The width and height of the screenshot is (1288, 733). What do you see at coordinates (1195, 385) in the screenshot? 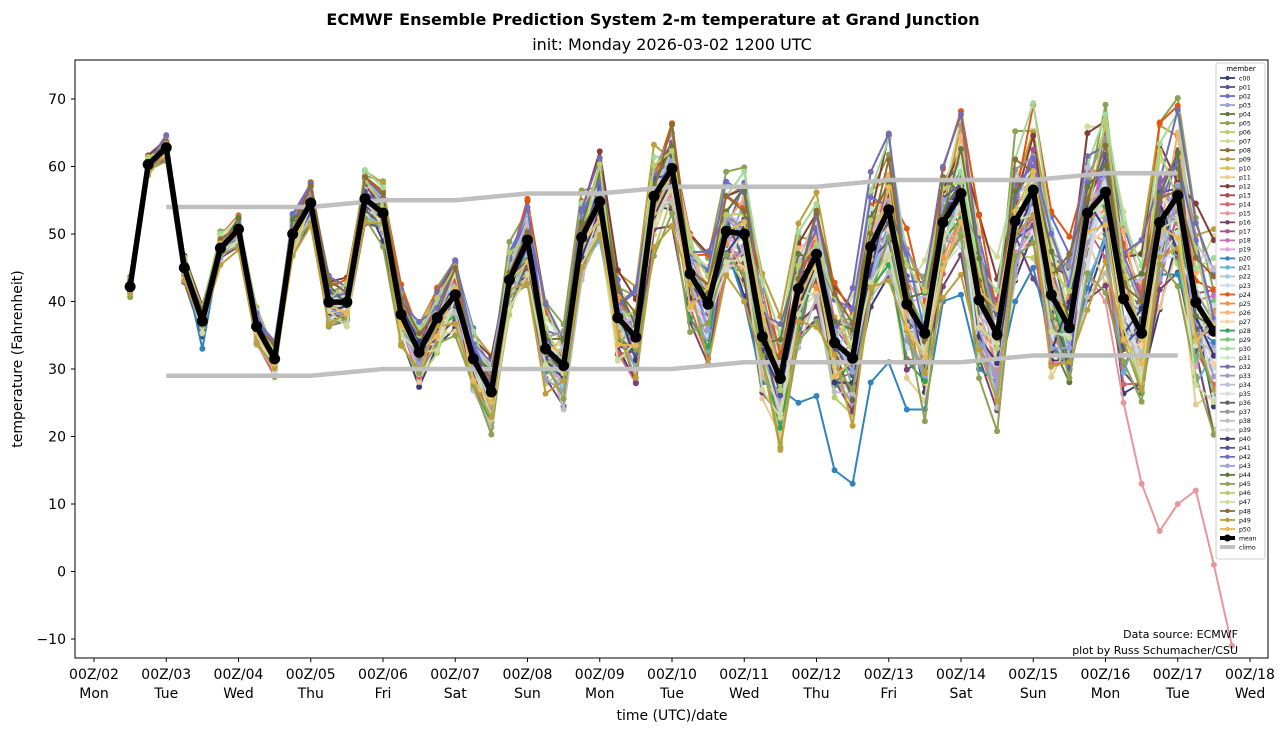
I see `member-point-p47` at bounding box center [1195, 385].